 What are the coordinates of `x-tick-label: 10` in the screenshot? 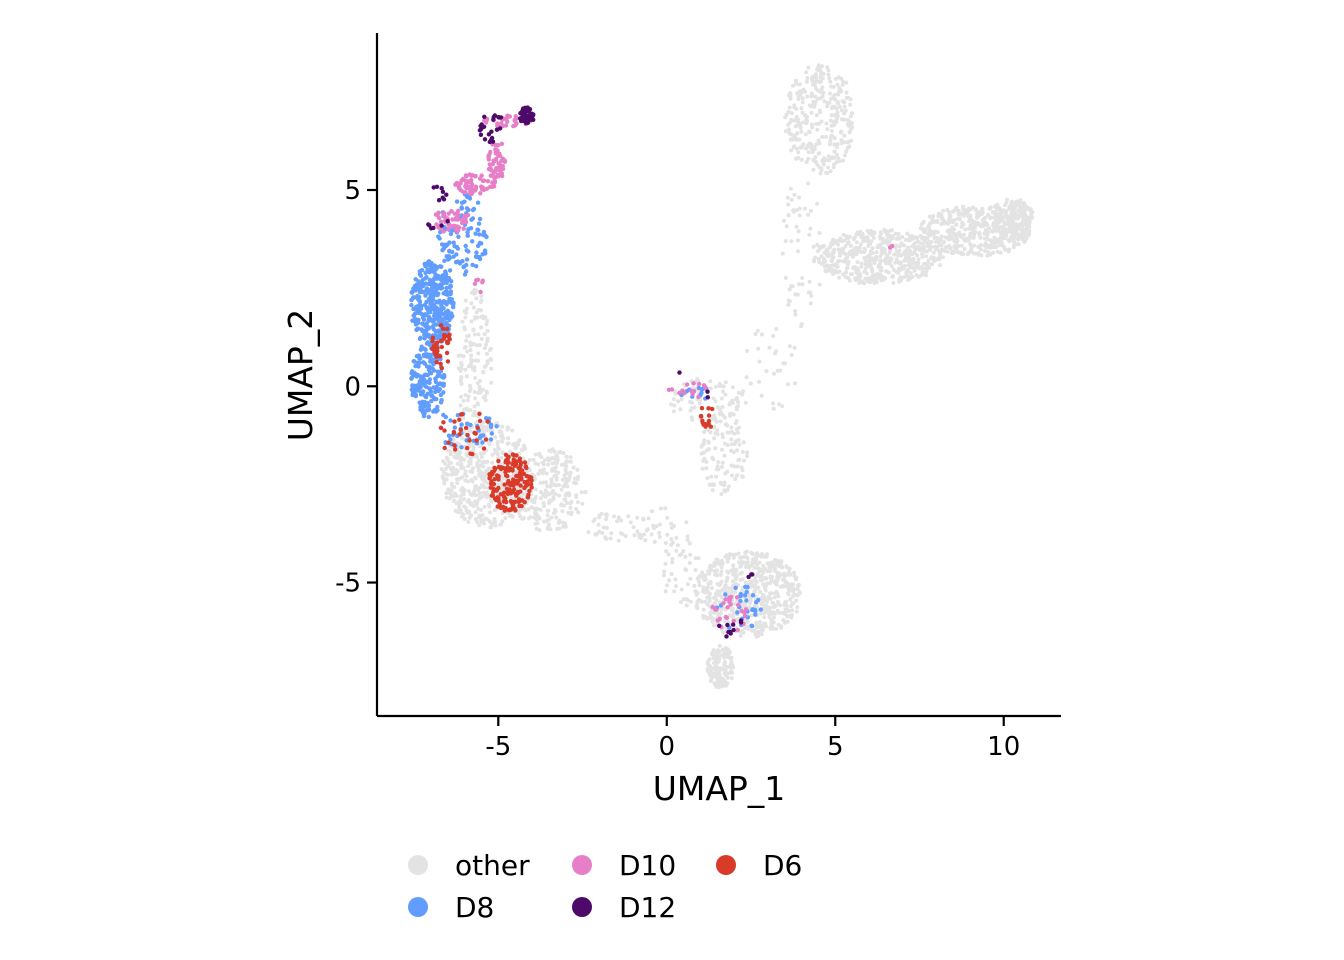 It's located at (1003, 747).